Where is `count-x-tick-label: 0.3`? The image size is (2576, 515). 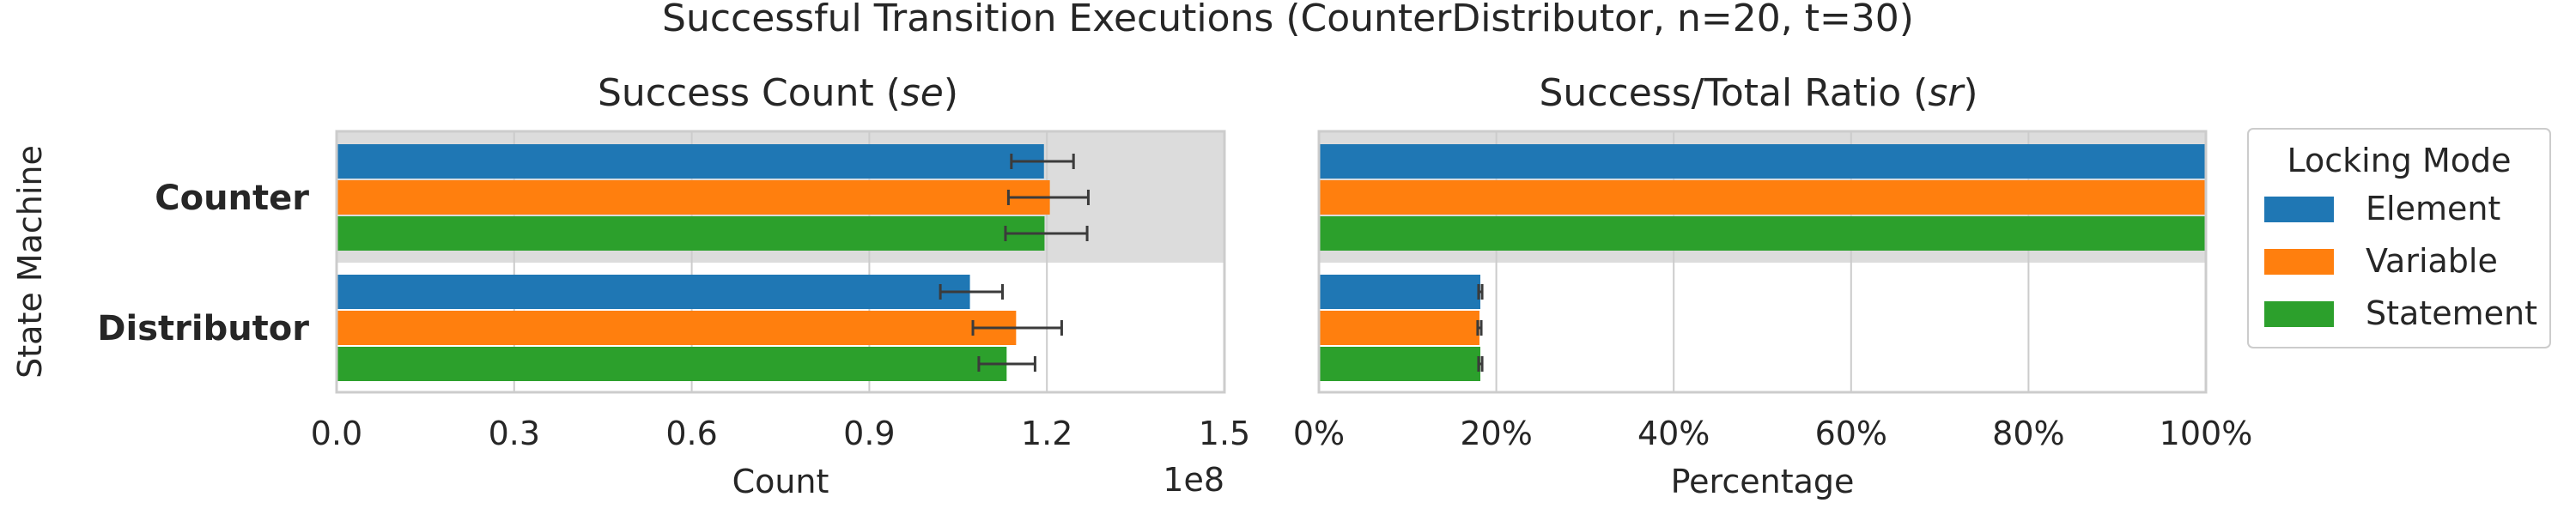 count-x-tick-label: 0.3 is located at coordinates (514, 433).